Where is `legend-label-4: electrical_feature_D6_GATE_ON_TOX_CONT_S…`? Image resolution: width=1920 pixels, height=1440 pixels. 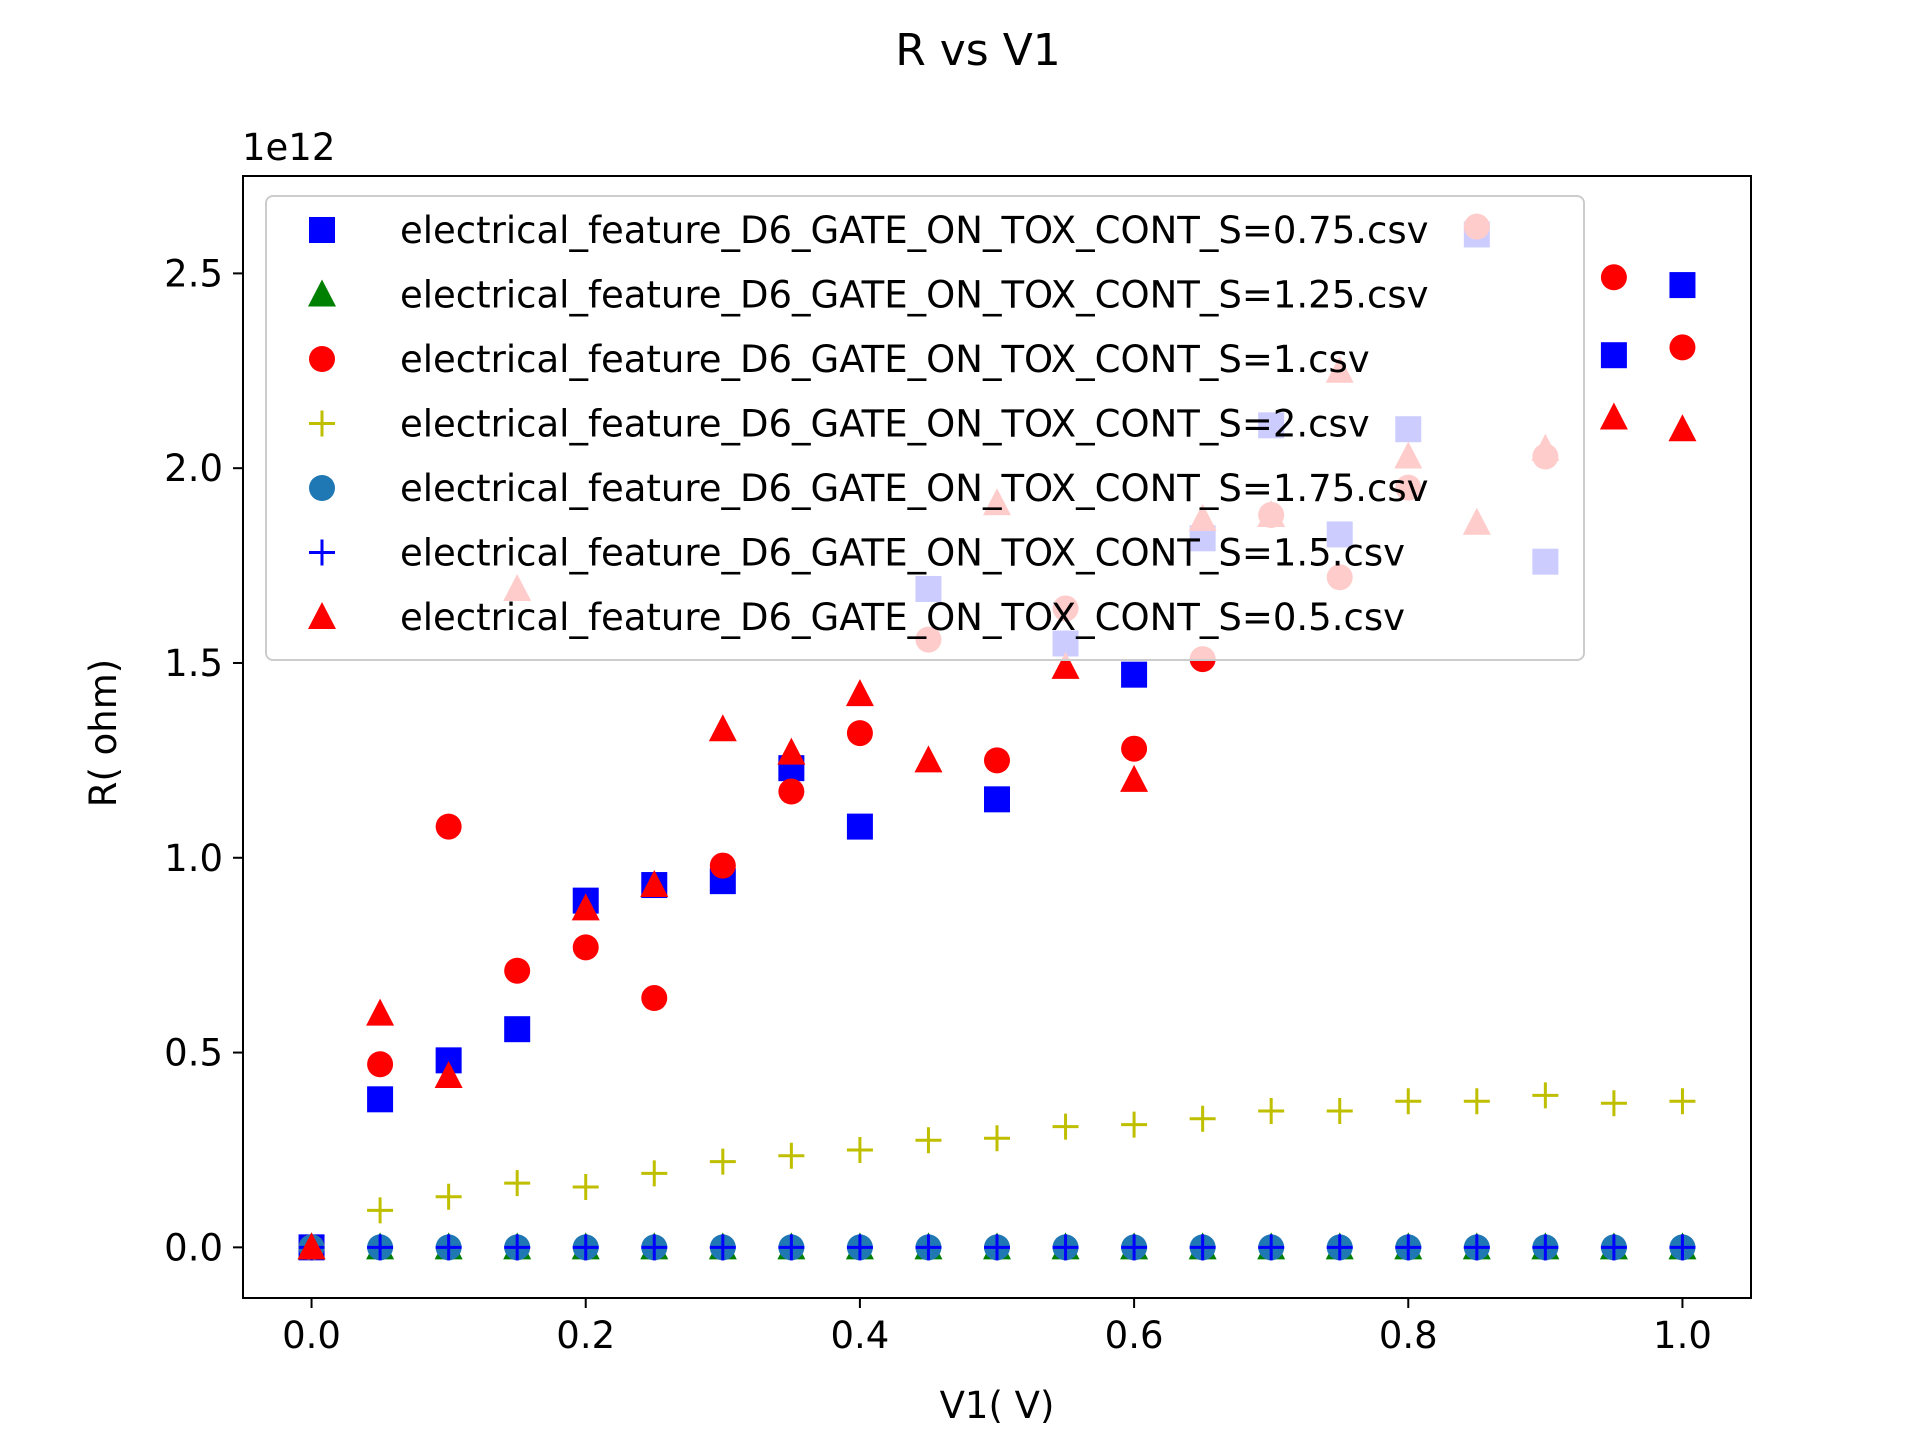 legend-label-4: electrical_feature_D6_GATE_ON_TOX_CONT_S… is located at coordinates (885, 424).